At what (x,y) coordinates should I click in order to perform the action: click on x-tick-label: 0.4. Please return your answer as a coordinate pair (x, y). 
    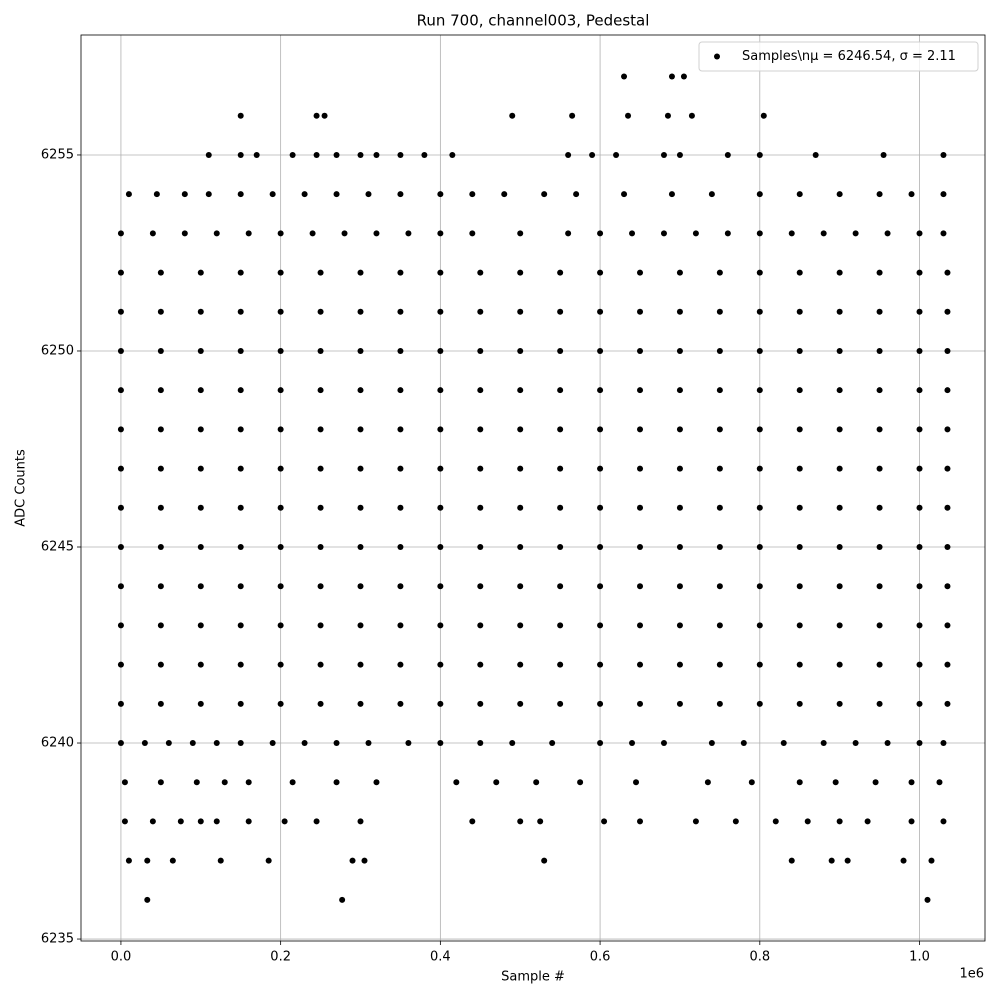
    Looking at the image, I should click on (440, 957).